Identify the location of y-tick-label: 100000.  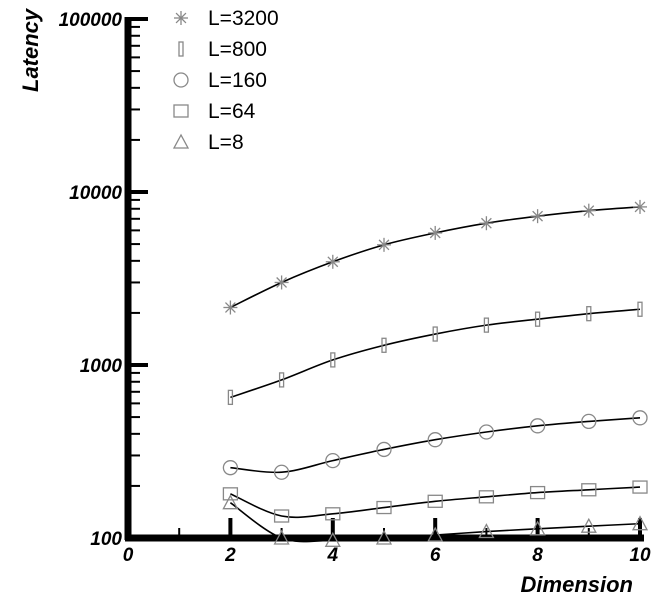
(91, 20).